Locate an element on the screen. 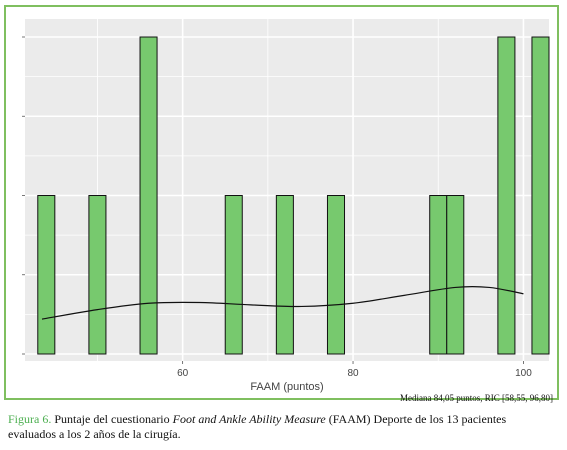 This screenshot has height=450, width=567. x-axis-ticks: 60 80 100 is located at coordinates (354, 370).